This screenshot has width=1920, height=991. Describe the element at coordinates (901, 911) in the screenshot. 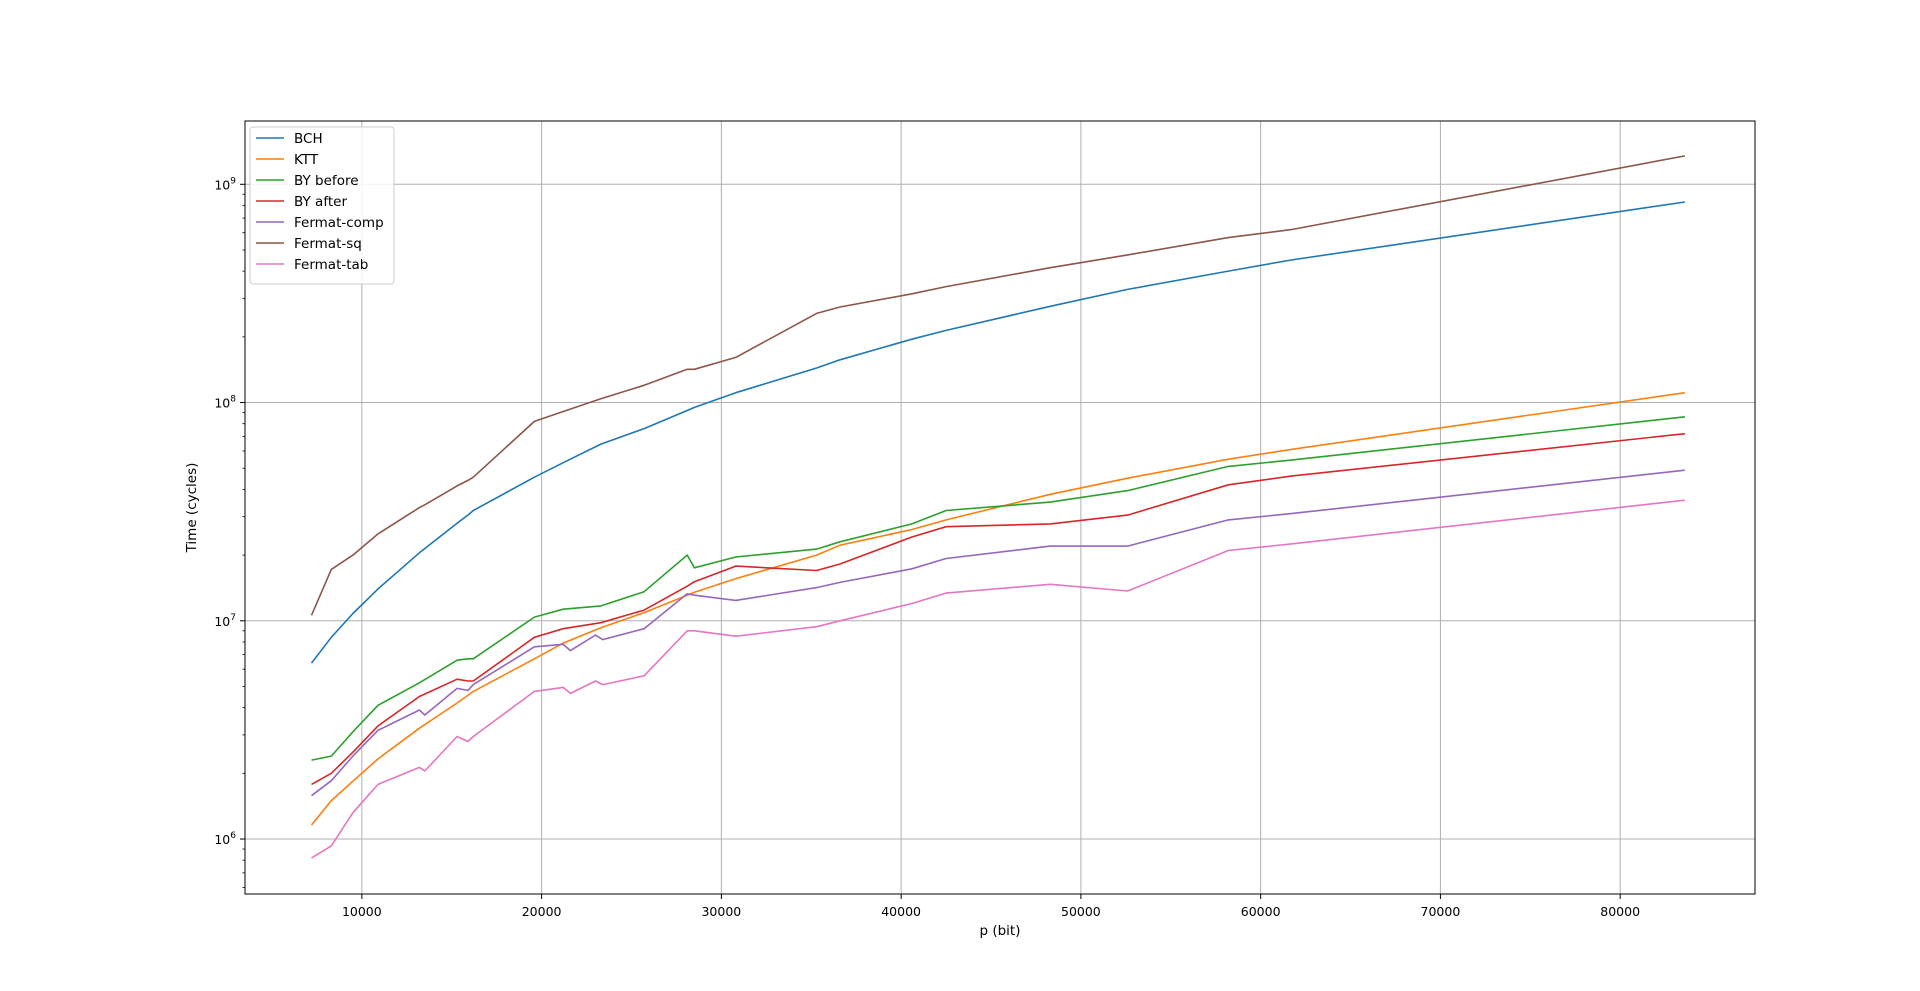

I see `x-tick-label: 40000` at that location.